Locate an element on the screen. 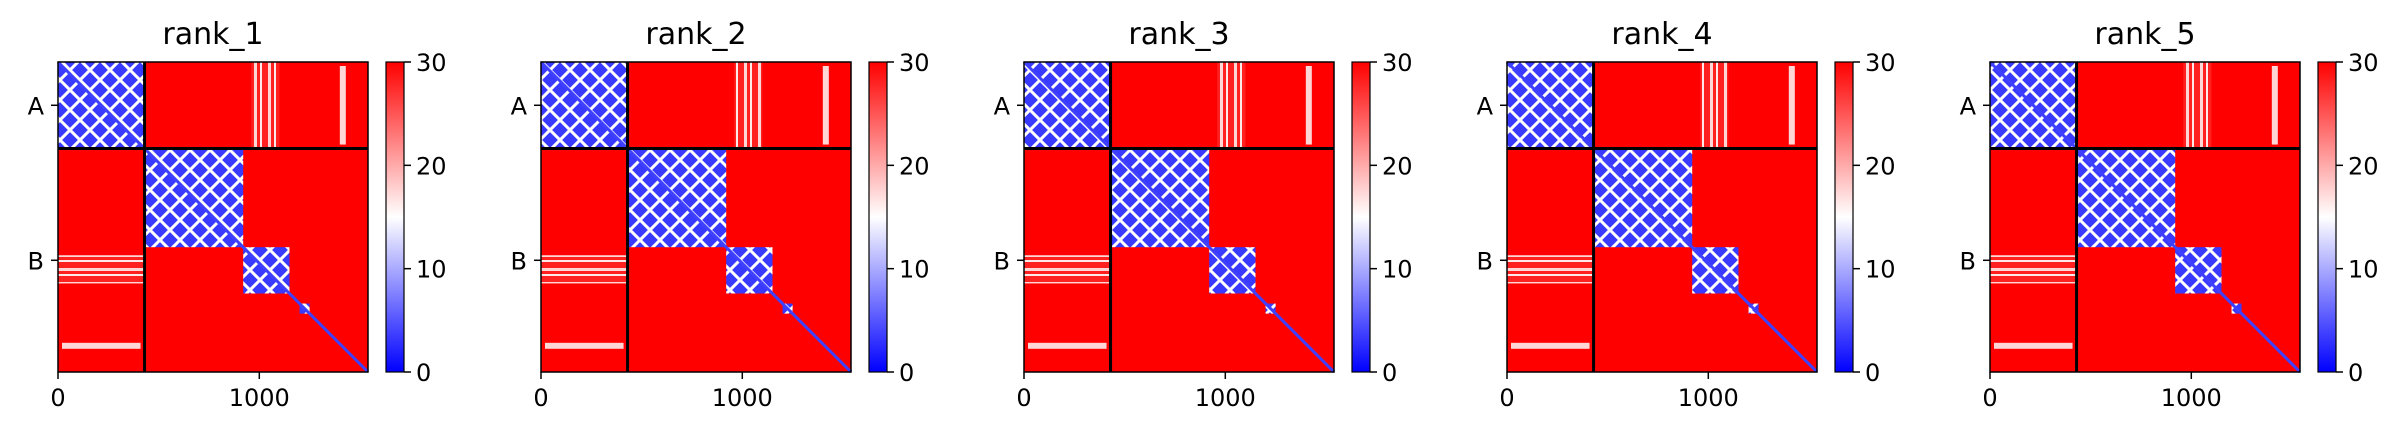  panel-title: rank_5 is located at coordinates (2144, 34).